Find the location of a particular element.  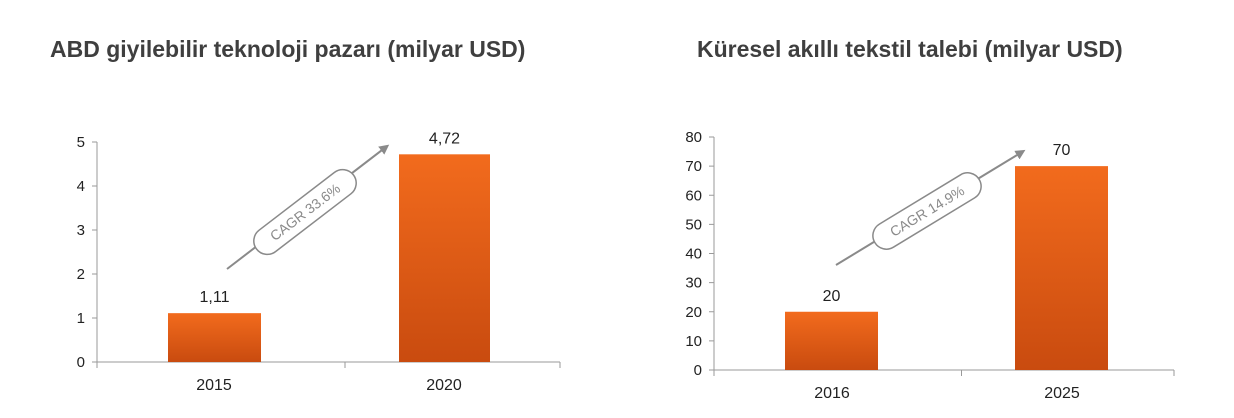

y-tick-label: 70 is located at coordinates (693, 166).